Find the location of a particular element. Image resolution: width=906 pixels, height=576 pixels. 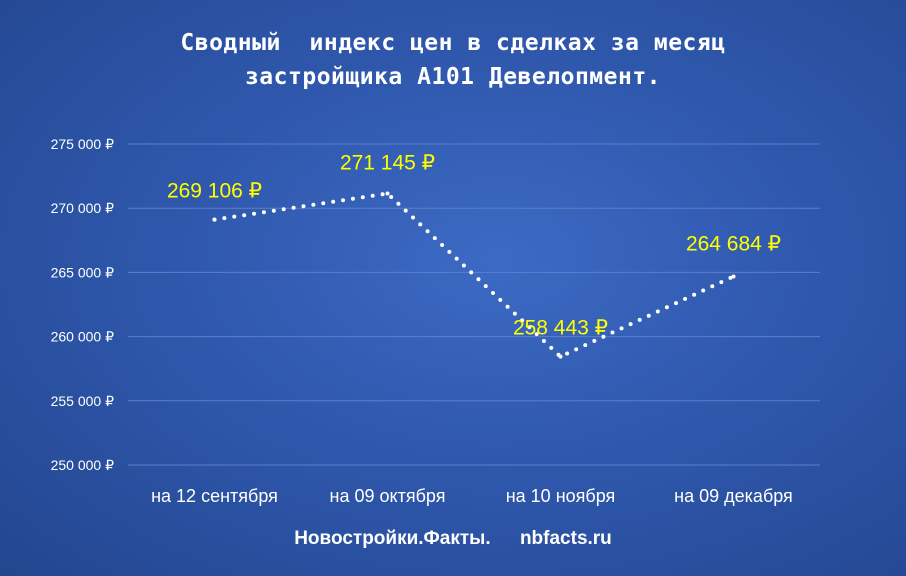

y-tick-label: 270 000 ₽ is located at coordinates (82, 208).